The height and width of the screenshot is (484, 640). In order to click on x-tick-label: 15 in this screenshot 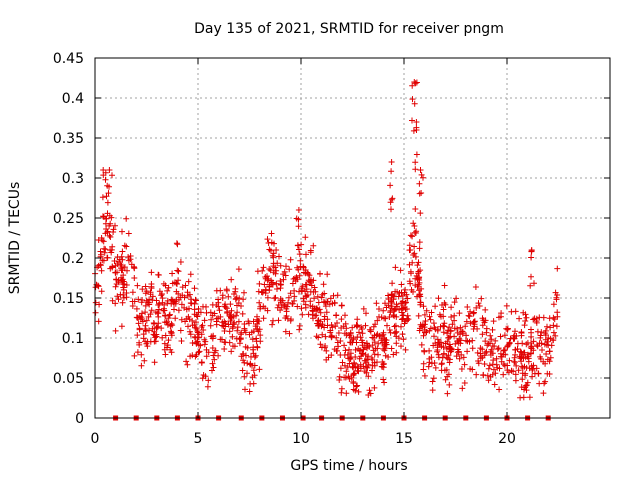, I will do `click(404, 439)`.